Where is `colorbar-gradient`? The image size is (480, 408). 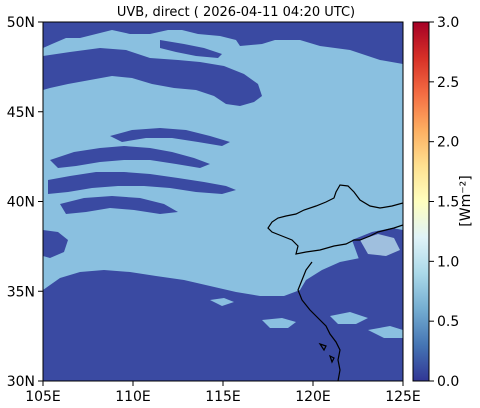 colorbar-gradient is located at coordinates (421, 201).